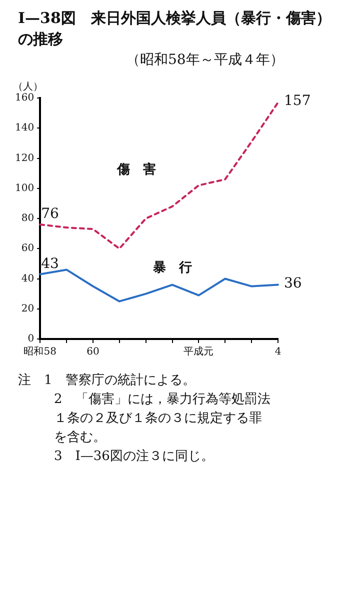 This screenshot has height=600, width=340. What do you see at coordinates (162, 419) in the screenshot?
I see `text: 2 「傷害」には，暴力行為等処罰法１条の２及び１条の３に規定する罪を含む。` at bounding box center [162, 419].